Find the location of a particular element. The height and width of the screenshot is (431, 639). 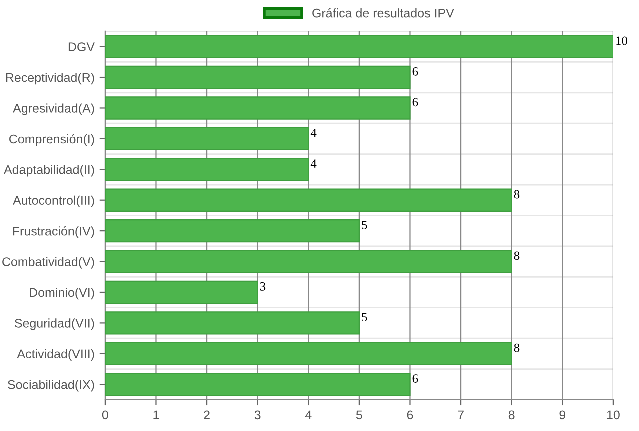

y-tick-label: Agresividad(A) is located at coordinates (53, 110).